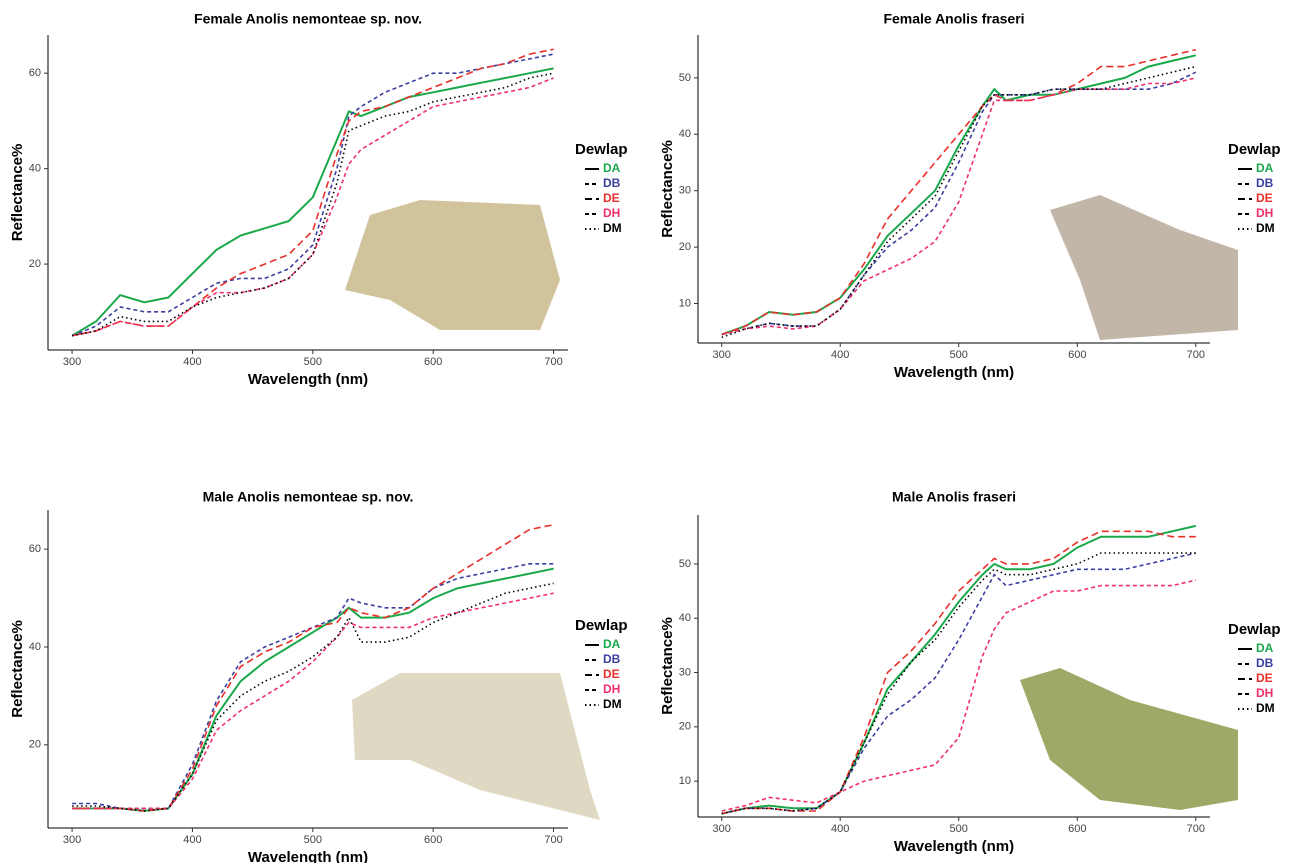  What do you see at coordinates (953, 19) in the screenshot?
I see `chart-title: Female Anolis fraseri` at bounding box center [953, 19].